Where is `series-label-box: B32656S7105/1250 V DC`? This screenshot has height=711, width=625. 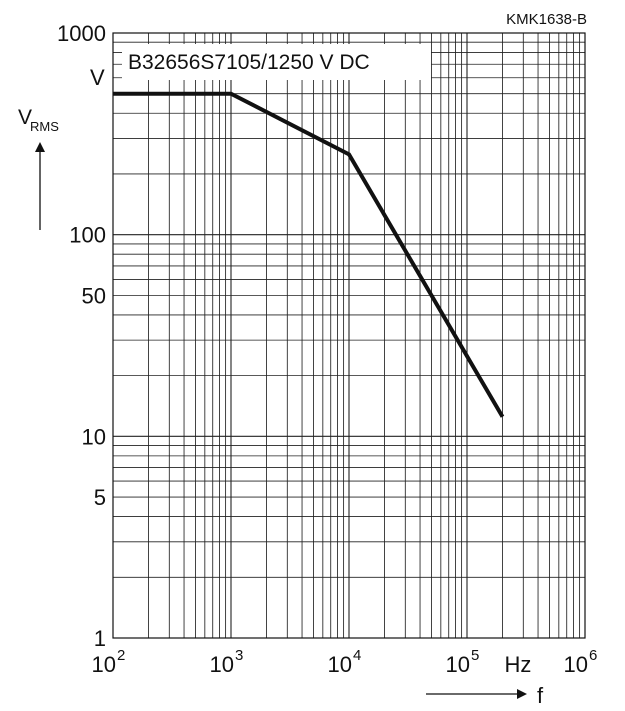 series-label-box: B32656S7105/1250 V DC is located at coordinates (276, 62).